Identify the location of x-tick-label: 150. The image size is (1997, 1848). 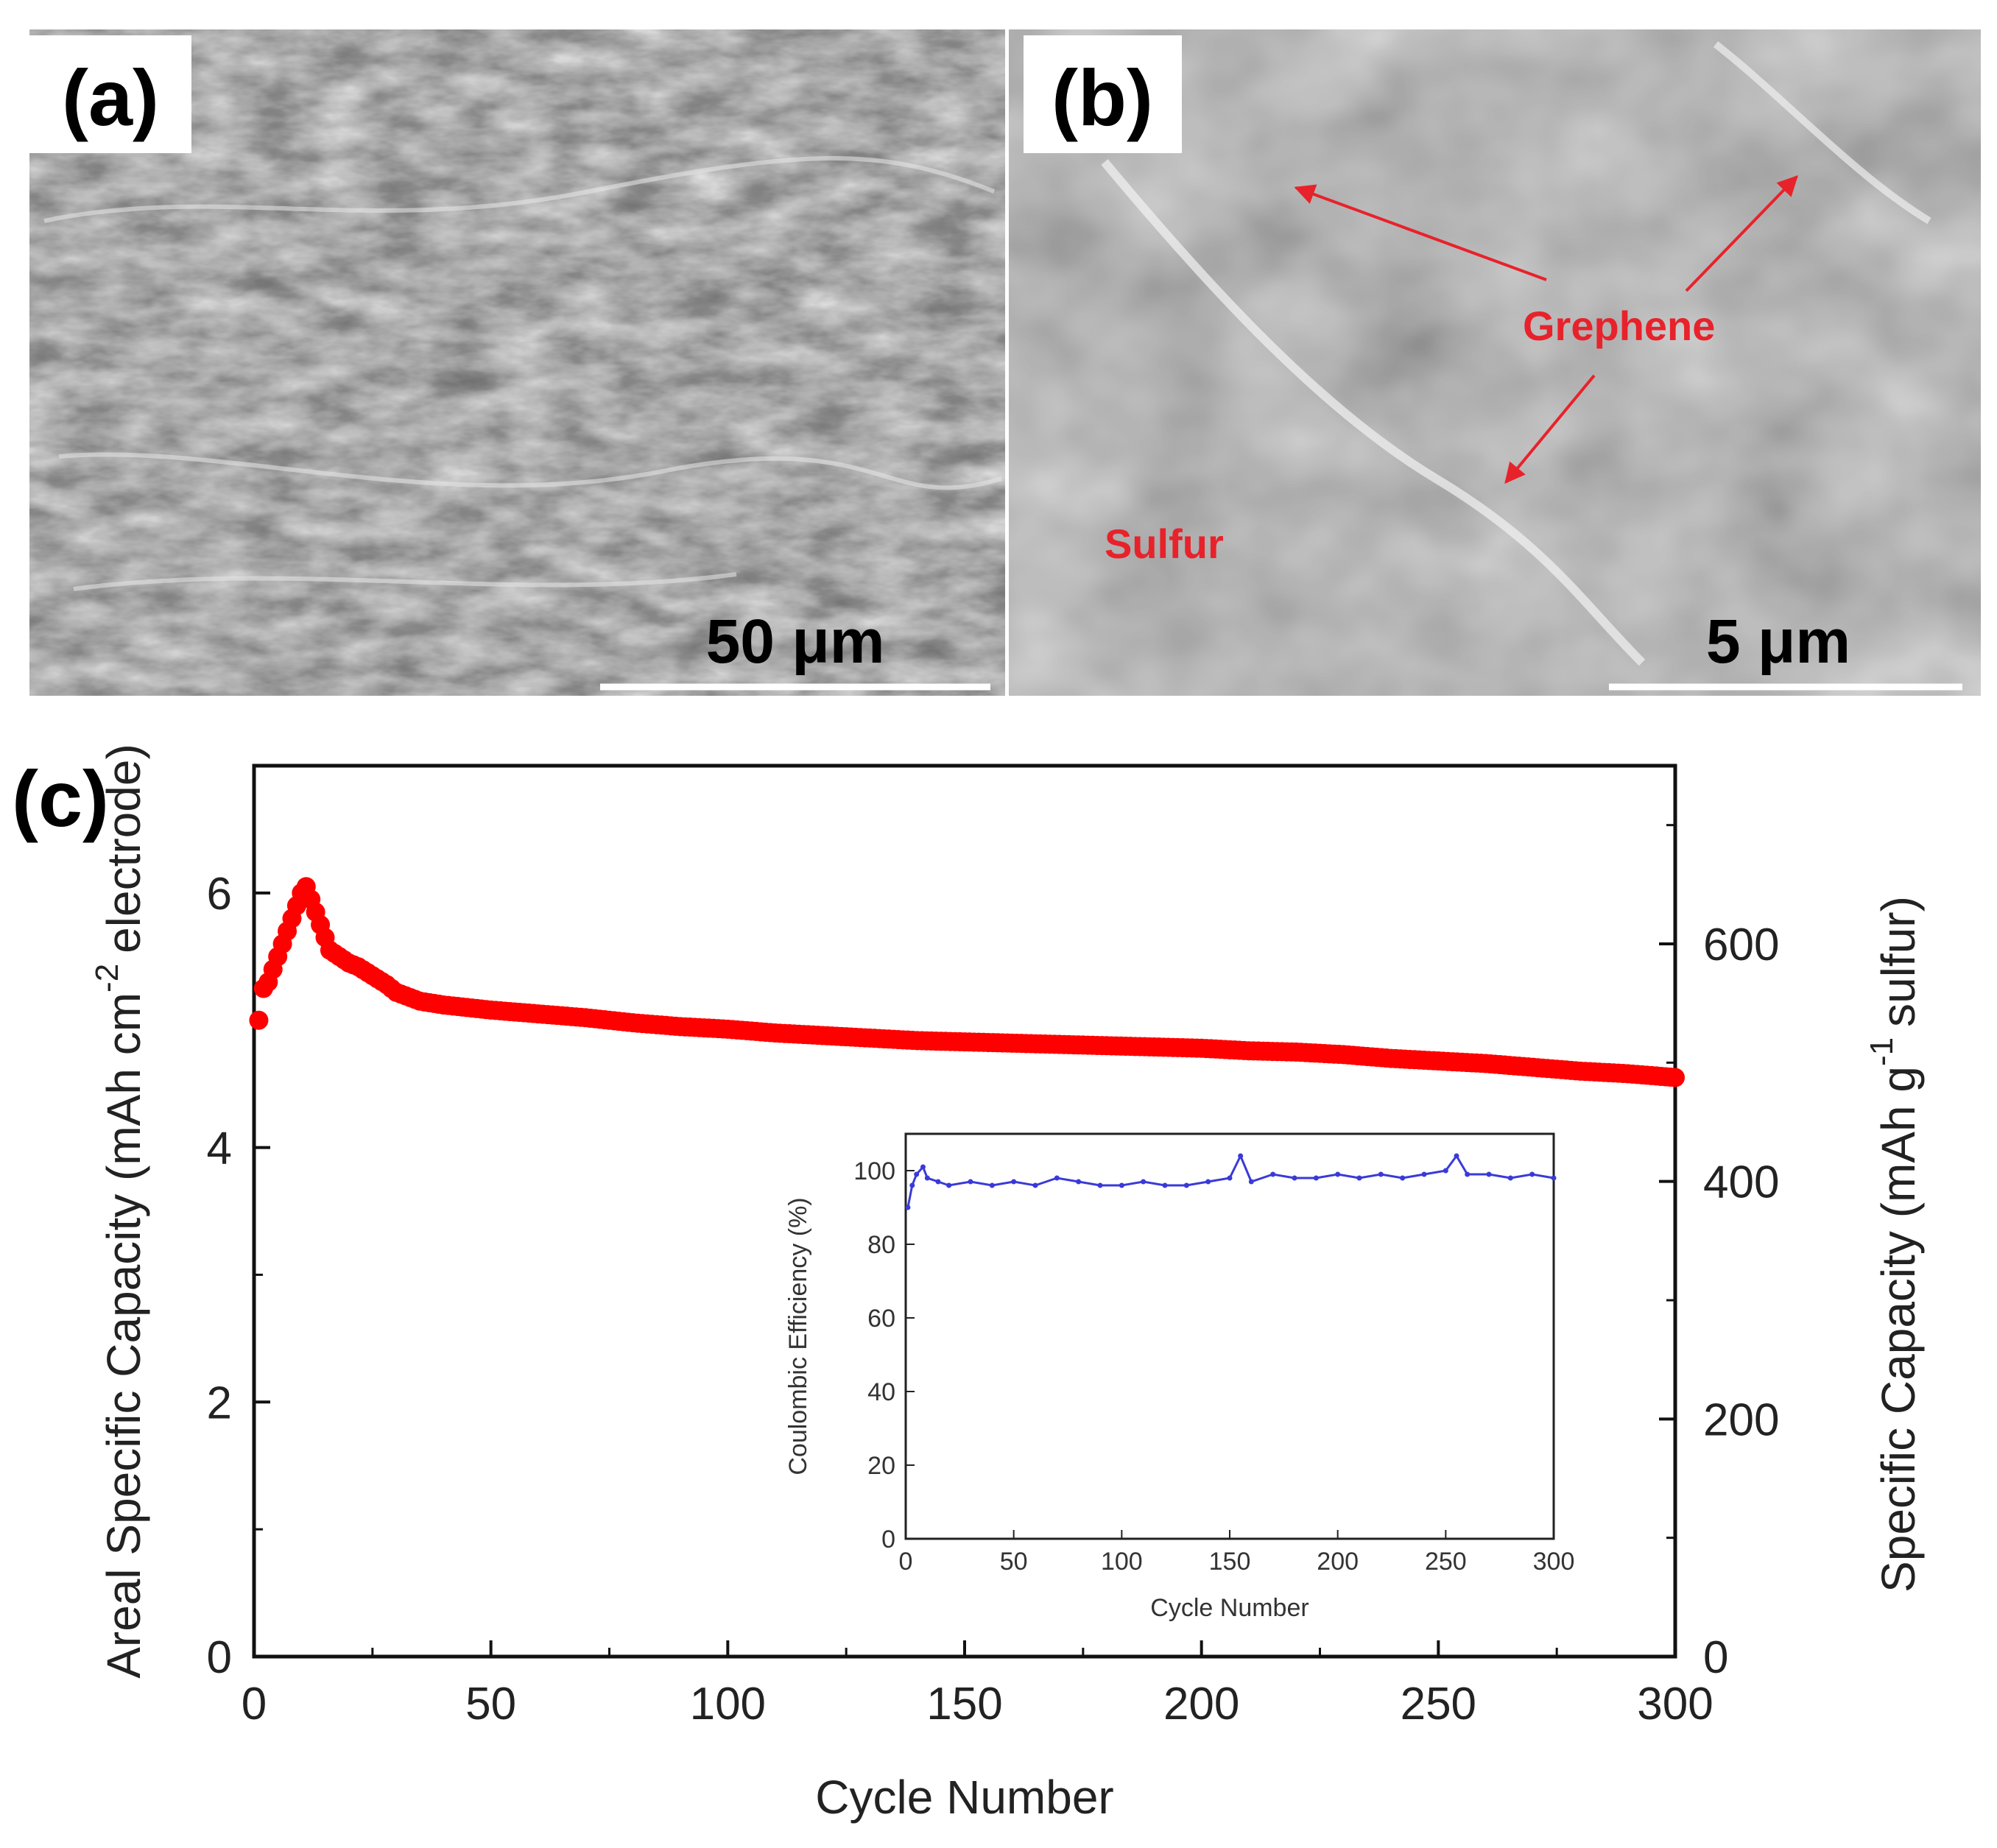
(964, 1704).